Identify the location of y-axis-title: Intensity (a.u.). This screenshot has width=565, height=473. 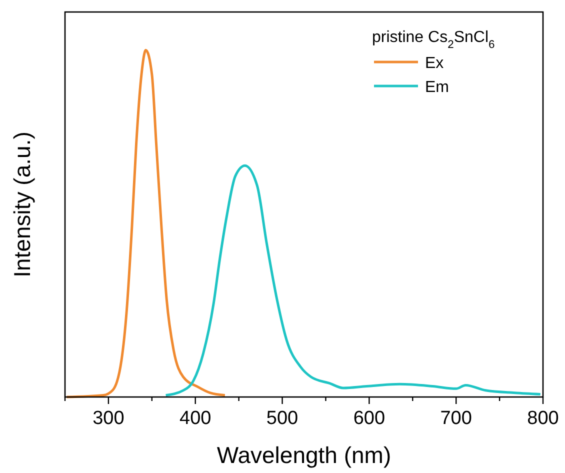
(22, 205).